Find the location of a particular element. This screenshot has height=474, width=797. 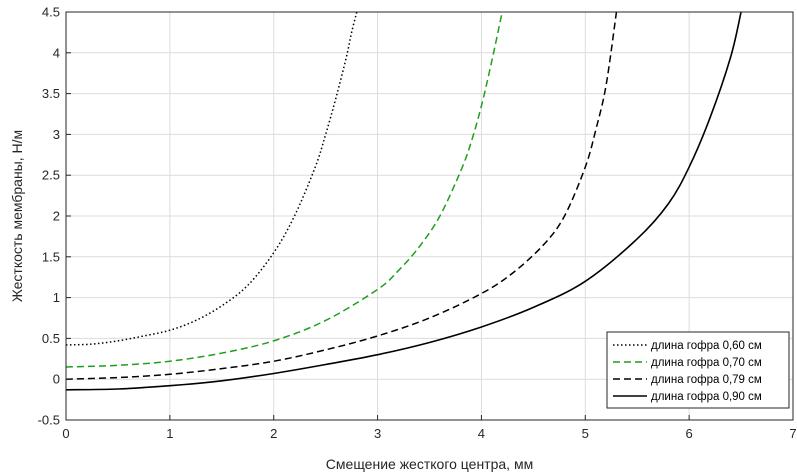

x-axis-ticks: 0 1 2 3 4 5 6 7 is located at coordinates (429, 428).